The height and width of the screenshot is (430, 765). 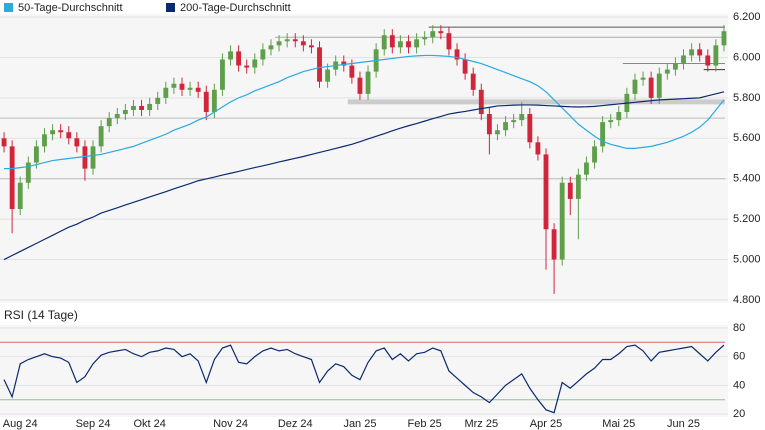 What do you see at coordinates (618, 424) in the screenshot?
I see `x-tick-label: Mai 25` at bounding box center [618, 424].